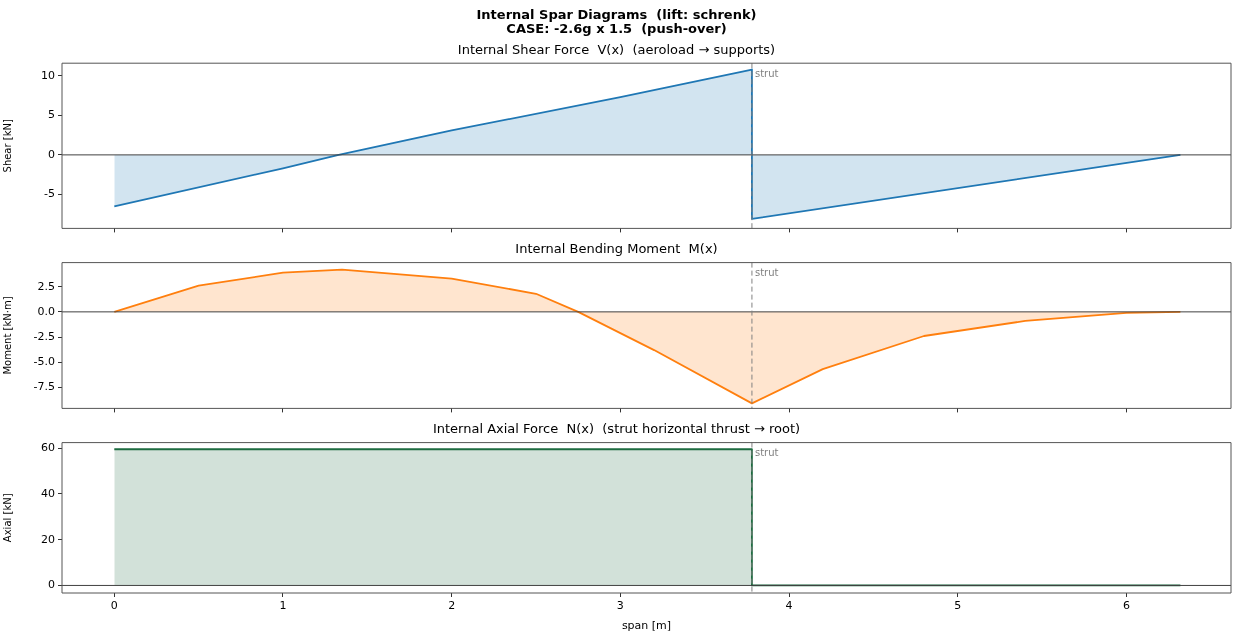 The width and height of the screenshot is (1233, 633). What do you see at coordinates (616, 249) in the screenshot?
I see `chart-title: Internal Bending Moment M(x)` at bounding box center [616, 249].